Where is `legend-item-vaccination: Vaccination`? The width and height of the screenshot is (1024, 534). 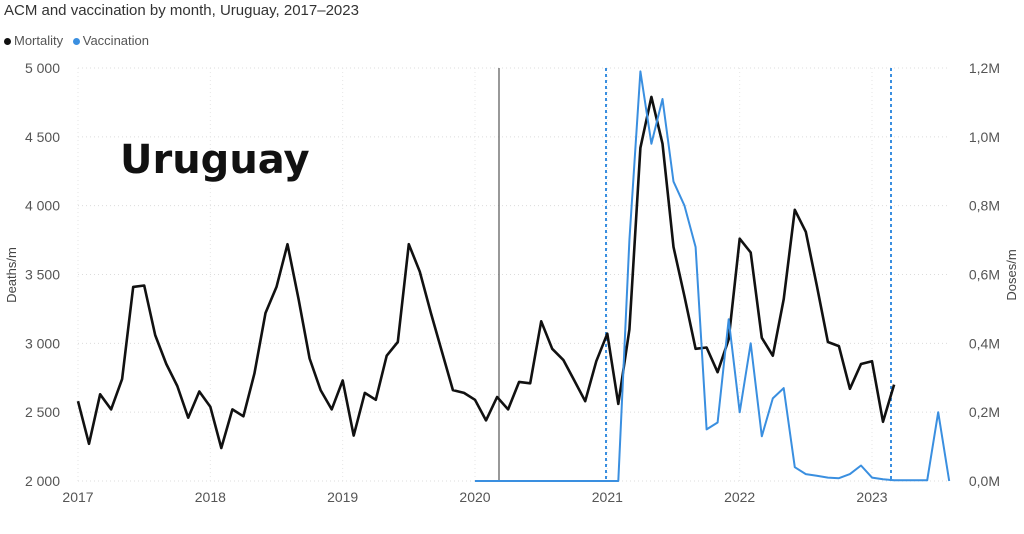
legend-item-vaccination: Vaccination is located at coordinates (110, 40).